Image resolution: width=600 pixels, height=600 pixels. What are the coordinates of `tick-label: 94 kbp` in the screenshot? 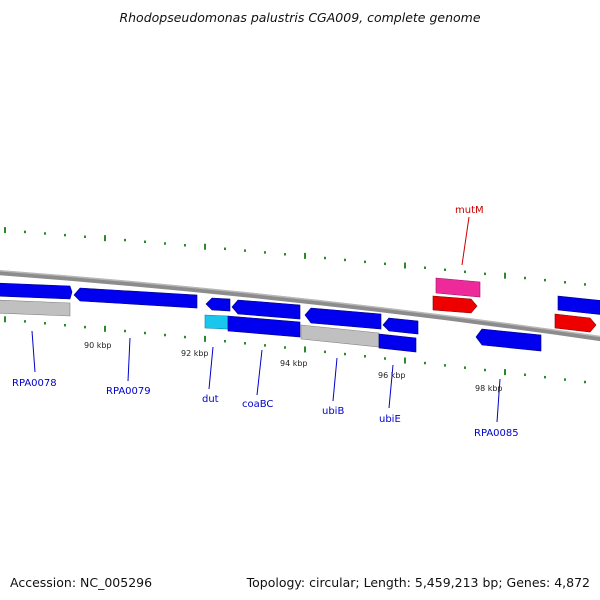 It's located at (294, 363).